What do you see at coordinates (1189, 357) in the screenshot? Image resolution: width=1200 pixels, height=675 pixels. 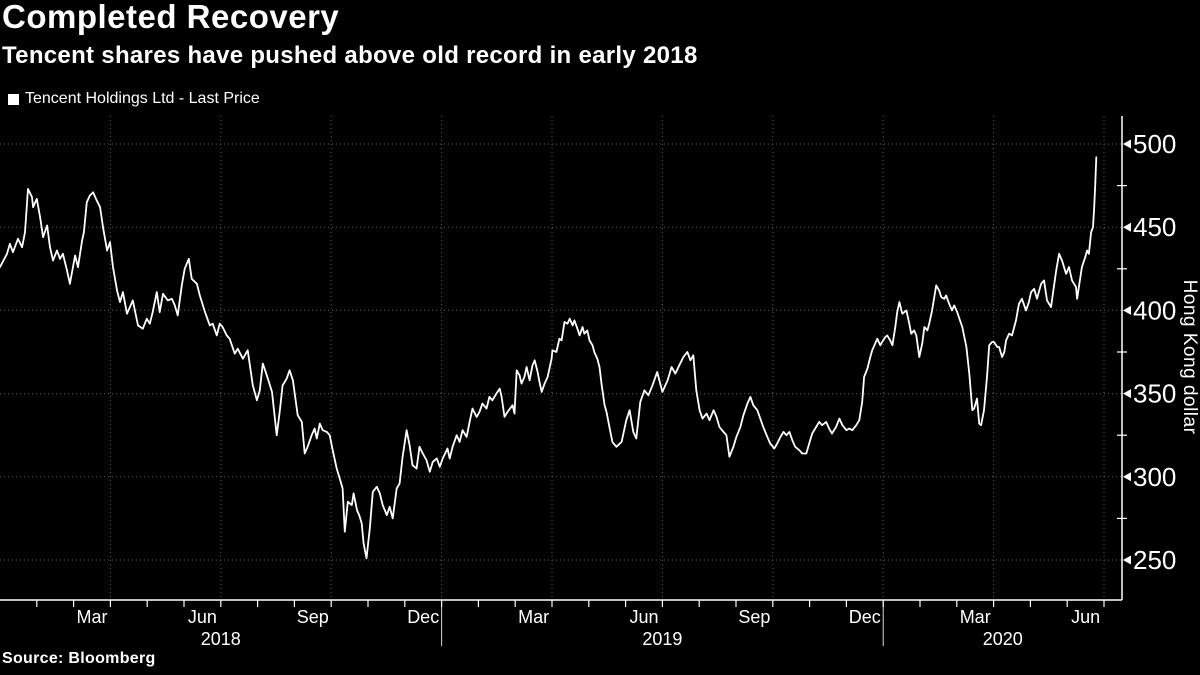 I see `y-axis-title: Hong Kong dollar` at bounding box center [1189, 357].